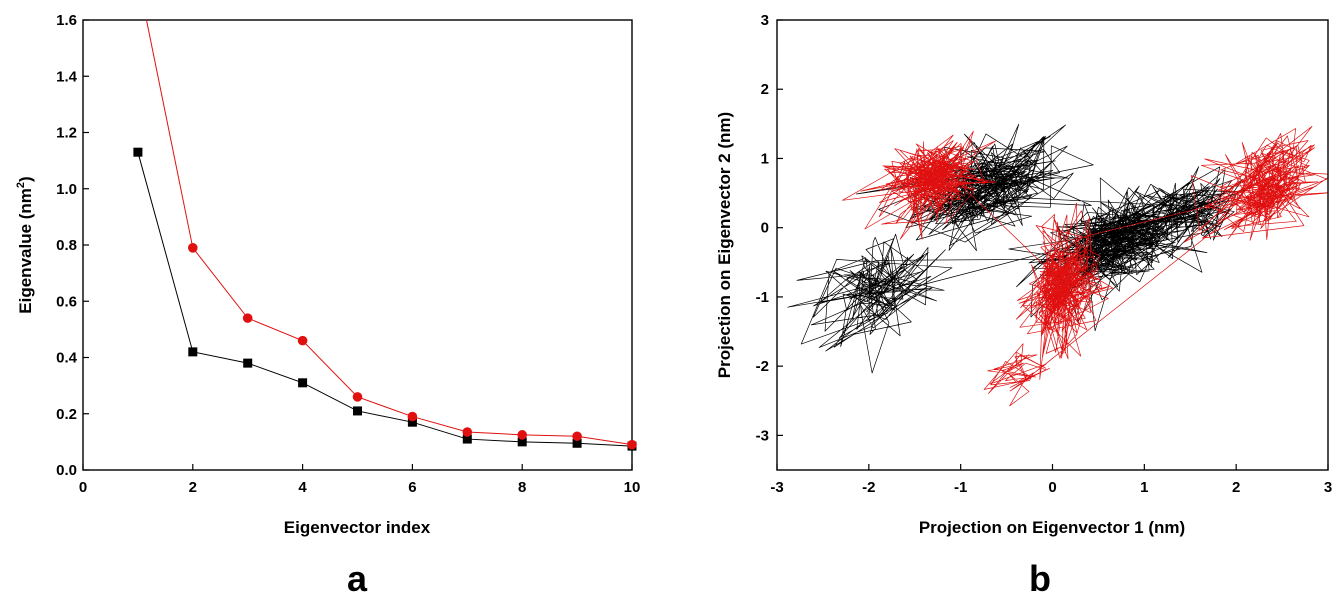 This screenshot has height=598, width=1333. Describe the element at coordinates (1236, 487) in the screenshot. I see `panel-b-x-tick-label: 2` at that location.